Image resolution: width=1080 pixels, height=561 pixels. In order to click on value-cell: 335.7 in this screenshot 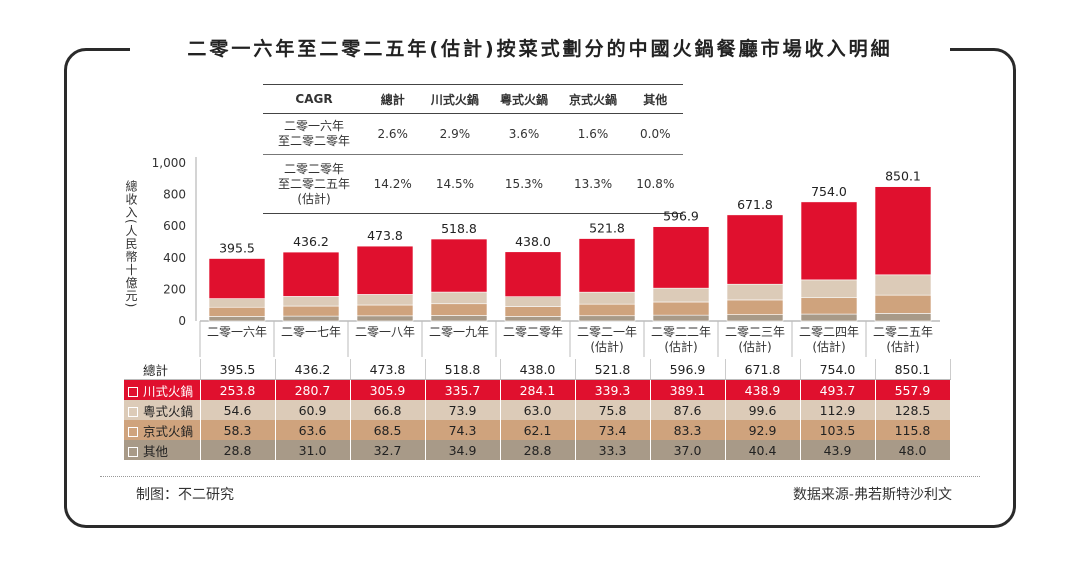, I will do `click(463, 389)`.